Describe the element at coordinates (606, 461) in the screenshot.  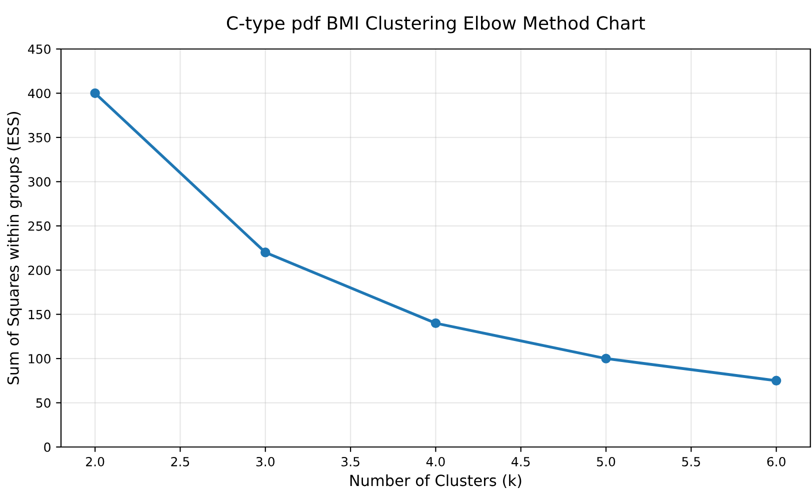
I see `x-tick-label: 5.0` at that location.